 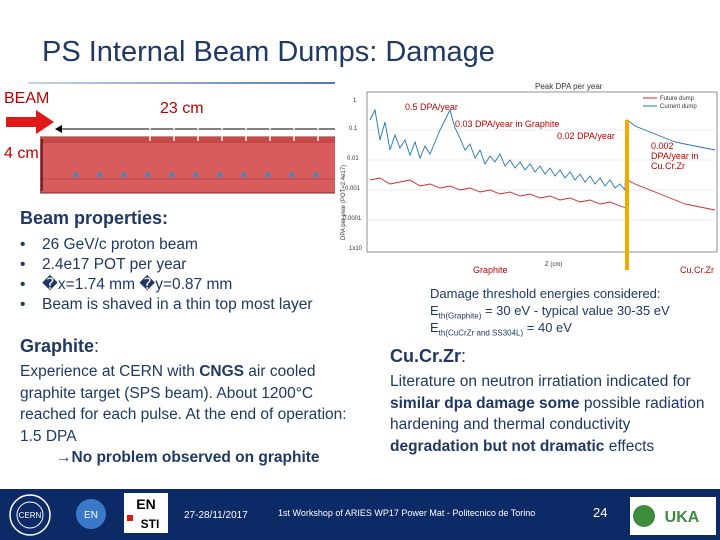 I want to click on cucrzr-title: Cu.Cr.Zr:, so click(x=428, y=356).